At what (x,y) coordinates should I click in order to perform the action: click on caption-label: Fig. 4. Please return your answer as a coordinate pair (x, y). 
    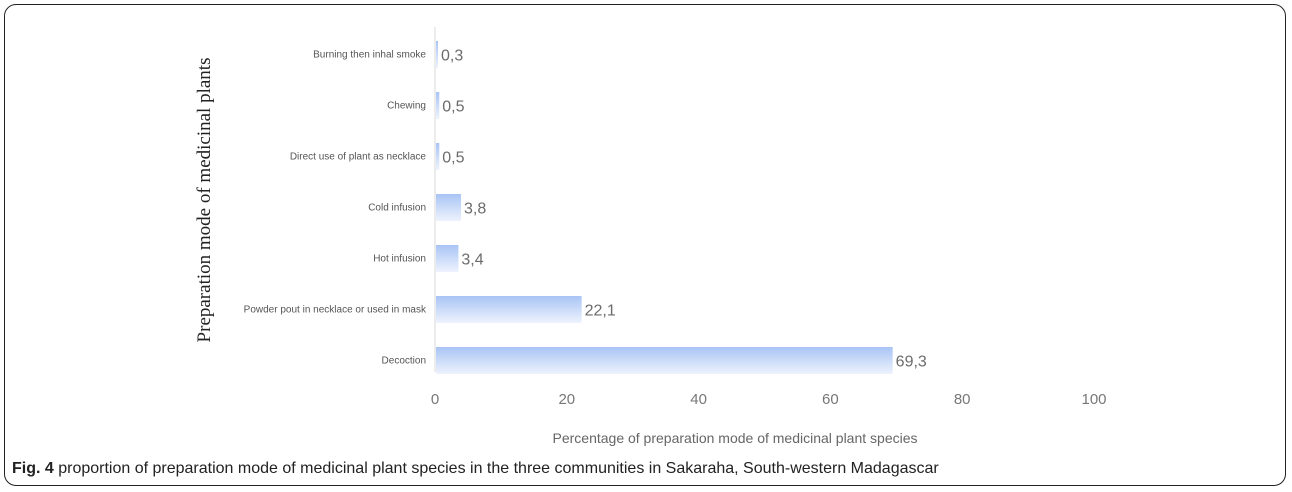
    Looking at the image, I should click on (33, 468).